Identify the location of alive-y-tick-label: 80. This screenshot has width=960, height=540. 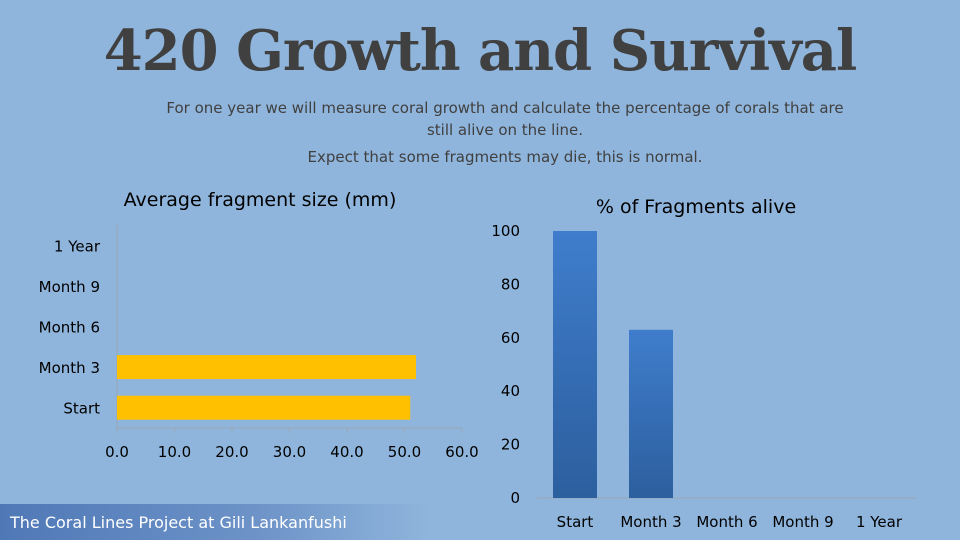
(510, 284).